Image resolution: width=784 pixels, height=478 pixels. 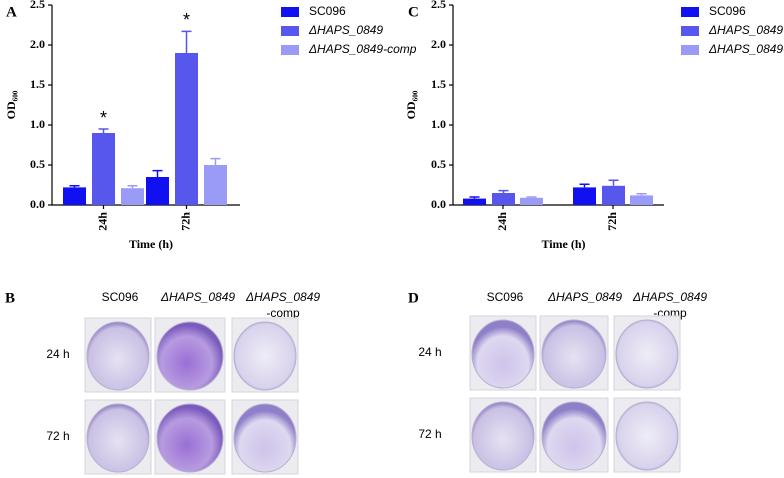 What do you see at coordinates (11, 12) in the screenshot?
I see `panel-letter: A` at bounding box center [11, 12].